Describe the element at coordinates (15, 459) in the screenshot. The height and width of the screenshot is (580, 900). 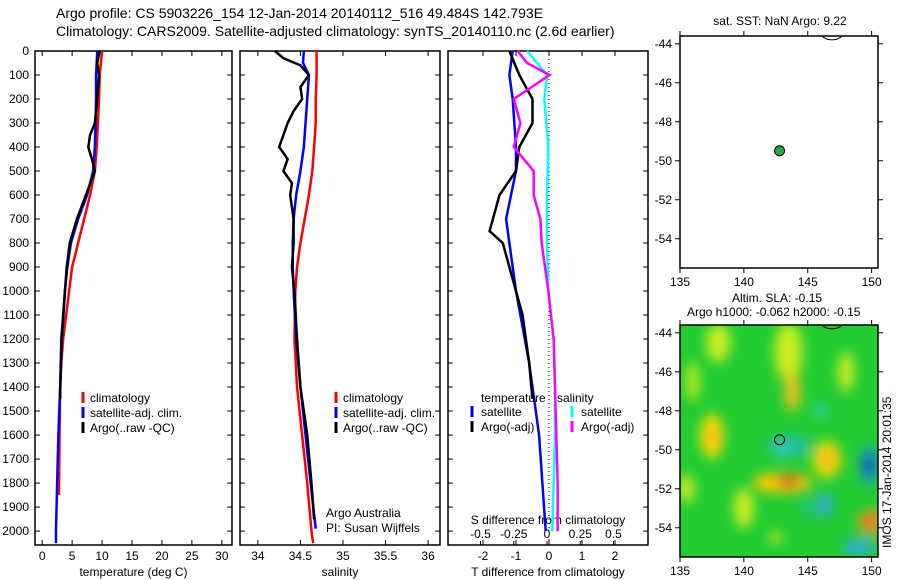
I see `y-tick-label: 1700` at that location.